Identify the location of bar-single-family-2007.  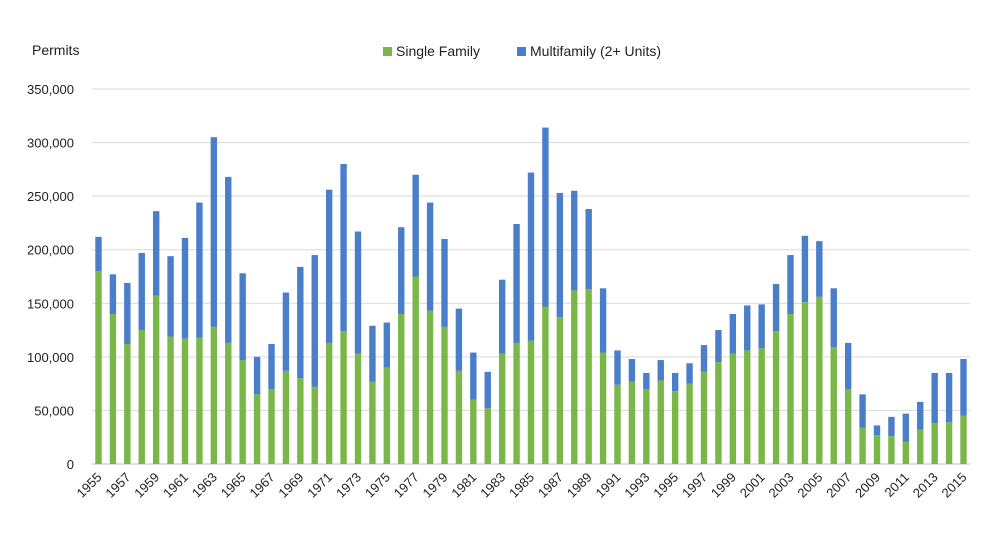
(848, 426).